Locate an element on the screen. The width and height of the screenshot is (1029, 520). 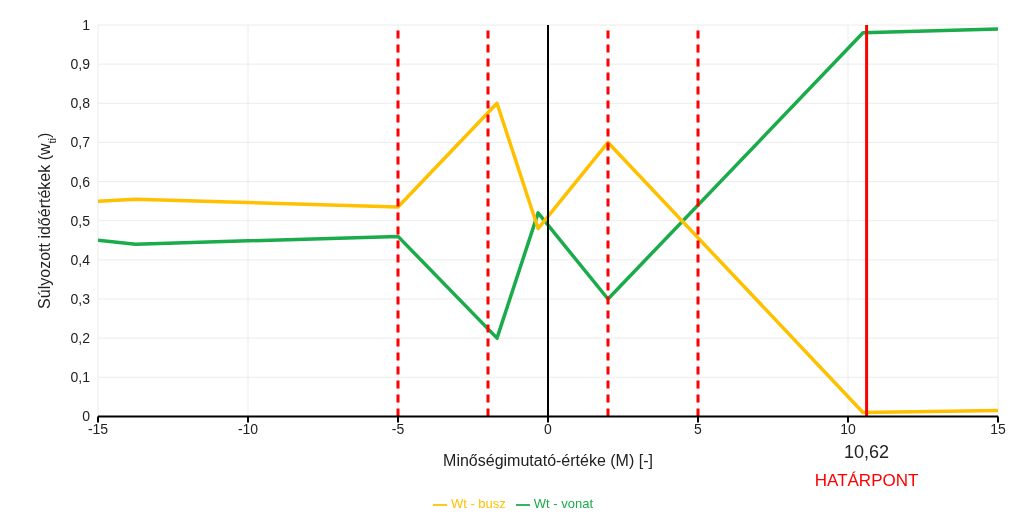
x-tick-label: 5 is located at coordinates (698, 429).